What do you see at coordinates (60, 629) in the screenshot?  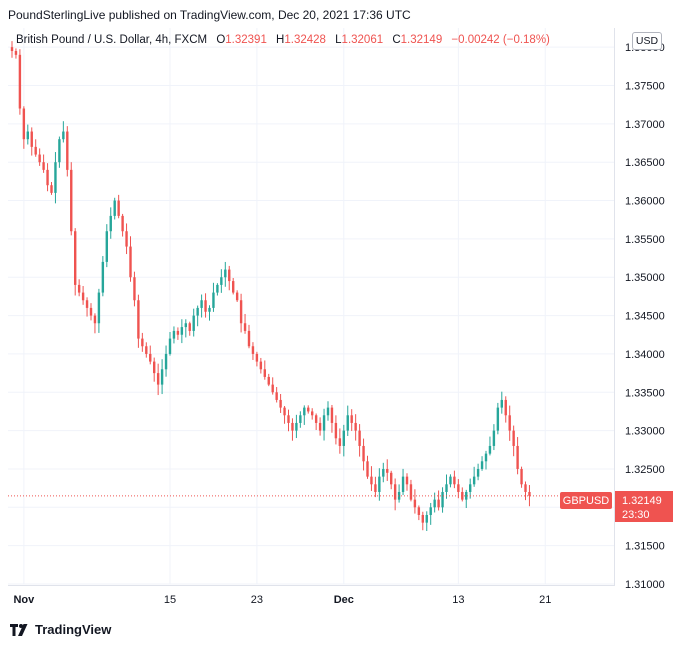 I see `footer-brand: TradingView` at bounding box center [60, 629].